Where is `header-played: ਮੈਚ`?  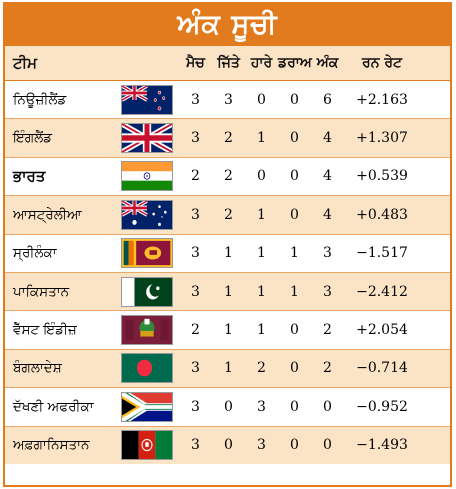
header-played: ਮੈਚ is located at coordinates (195, 63).